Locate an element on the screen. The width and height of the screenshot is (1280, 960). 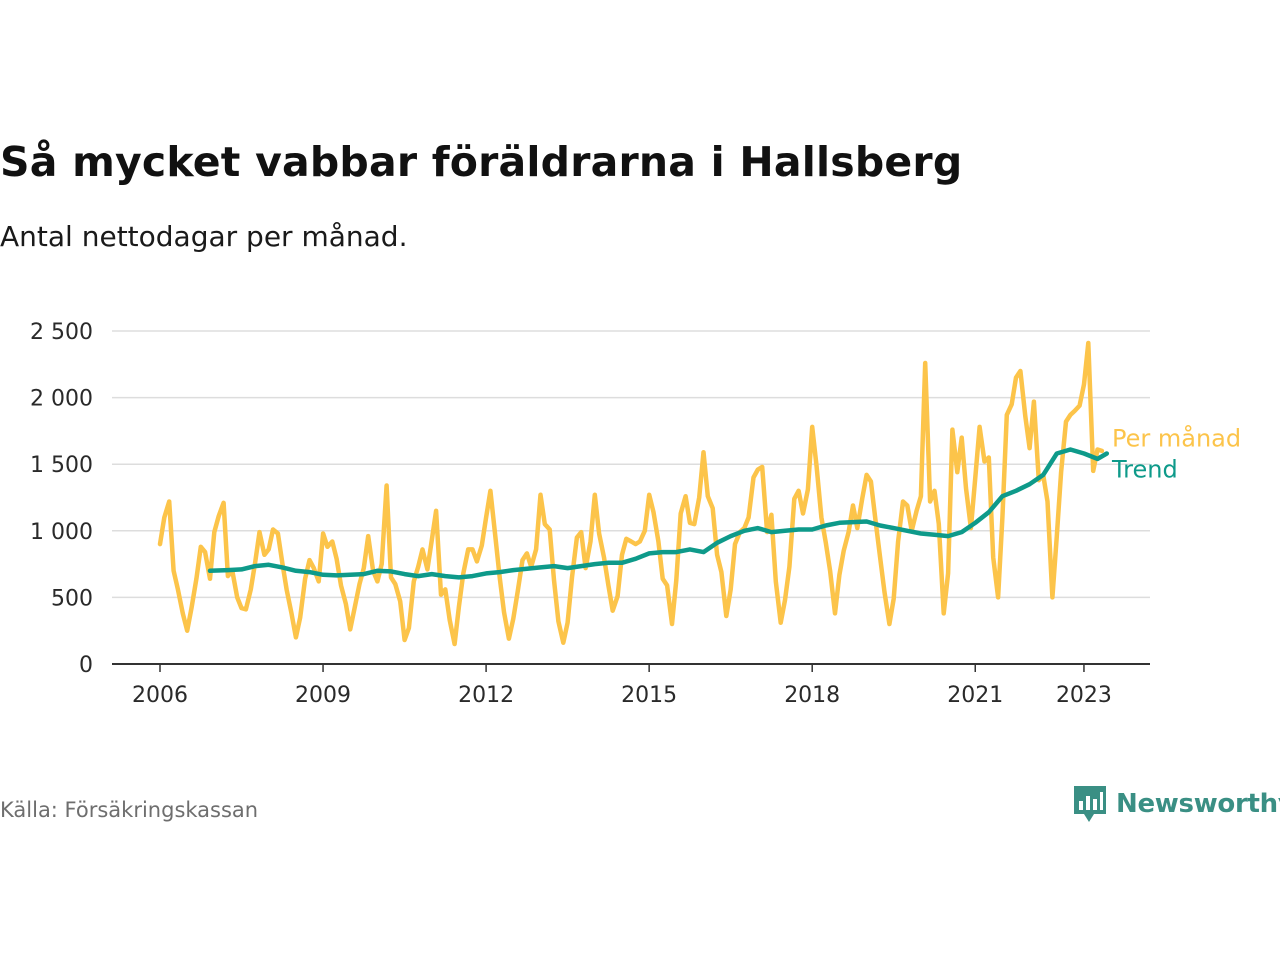
x-tick-label: 2006 is located at coordinates (160, 695).